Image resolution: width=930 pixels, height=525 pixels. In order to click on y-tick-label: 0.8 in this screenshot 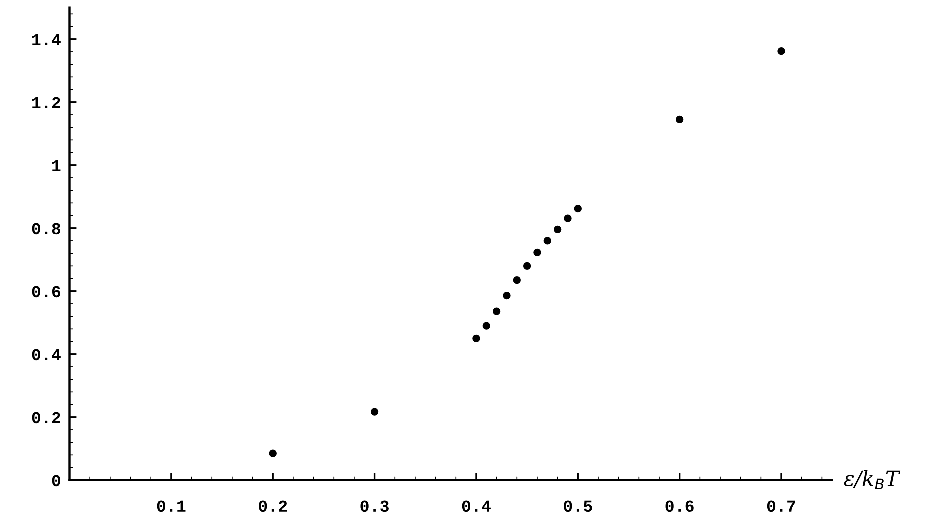, I will do `click(46, 229)`.